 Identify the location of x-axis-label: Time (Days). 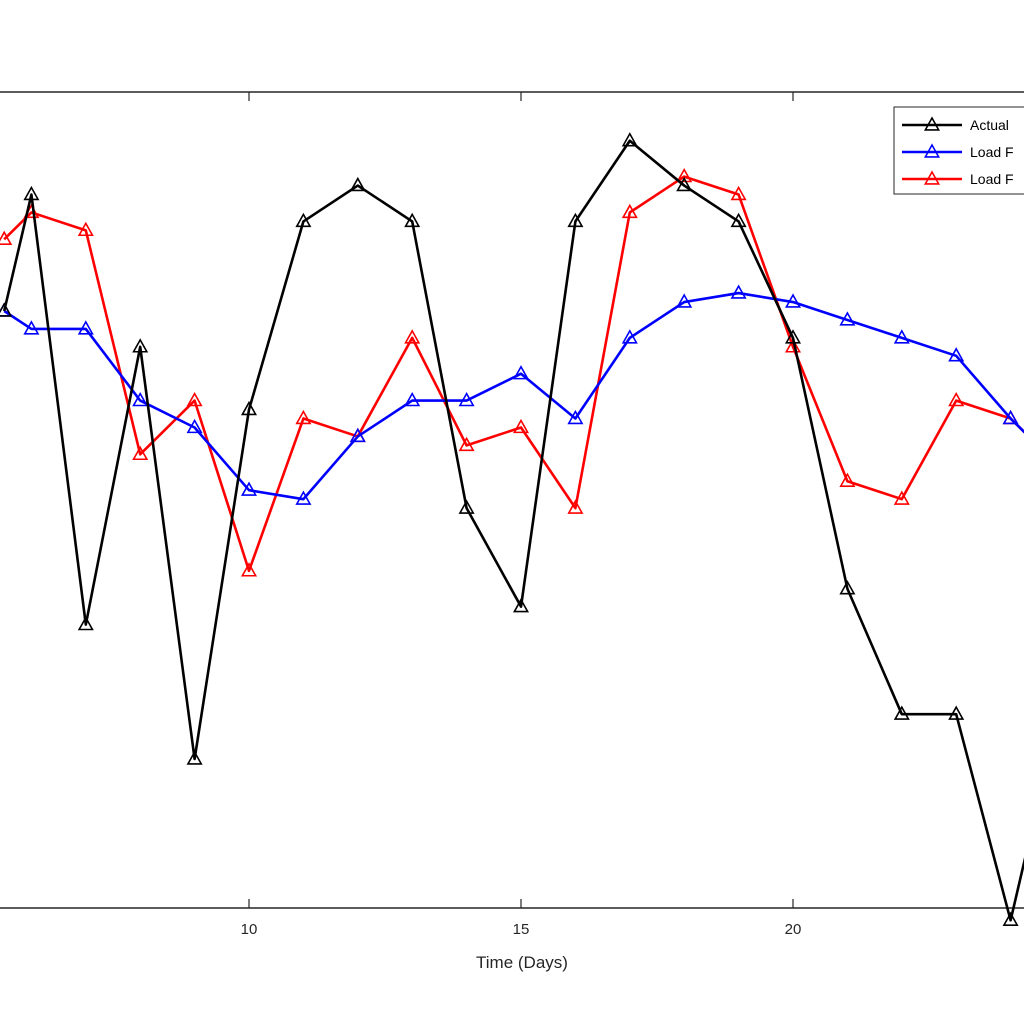
(522, 962).